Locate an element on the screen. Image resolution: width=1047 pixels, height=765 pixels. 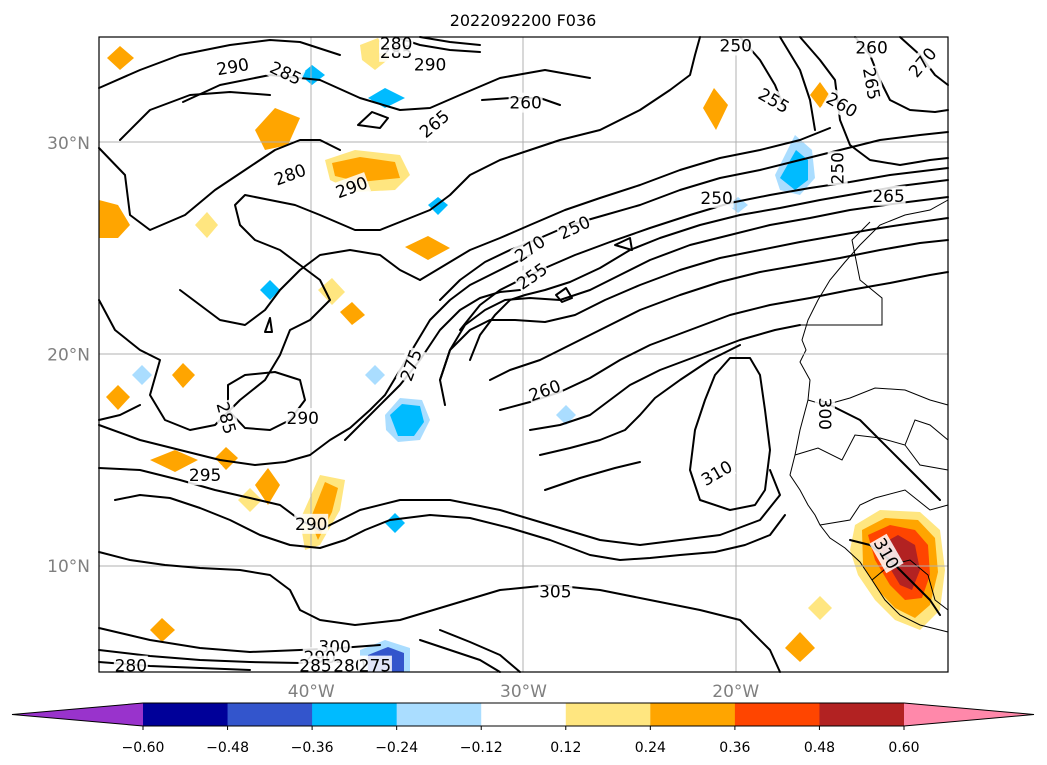
colorbar-tick-label: −0.60 is located at coordinates (143, 748).